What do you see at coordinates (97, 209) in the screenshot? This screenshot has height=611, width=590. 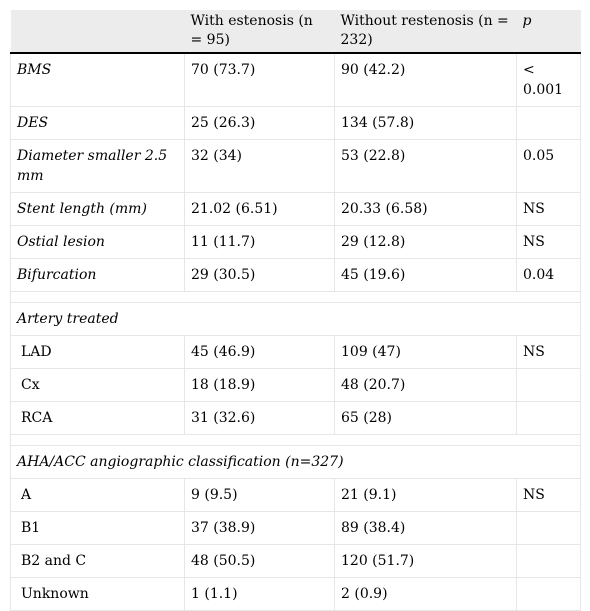 I see `row-label: Stent length (mm)` at bounding box center [97, 209].